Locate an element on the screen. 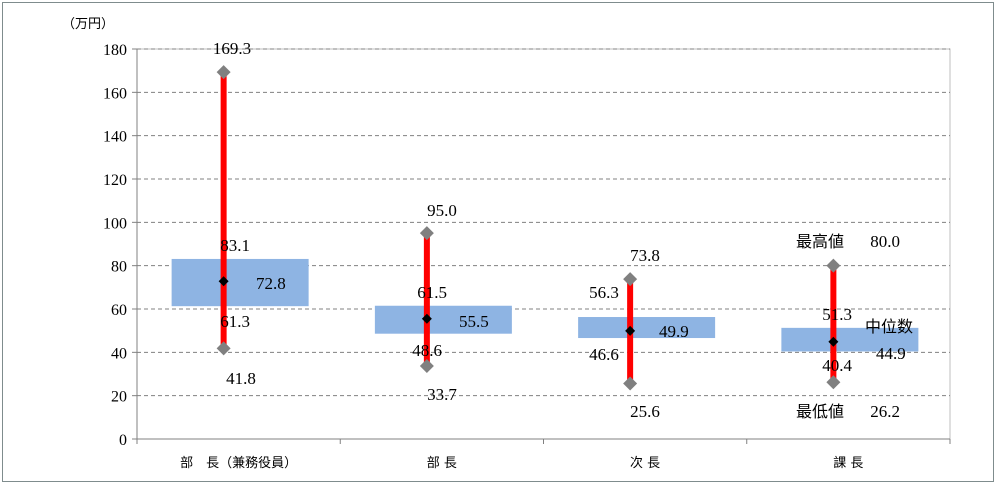  x-category-label: 部 長（兼務役員） is located at coordinates (238, 463).